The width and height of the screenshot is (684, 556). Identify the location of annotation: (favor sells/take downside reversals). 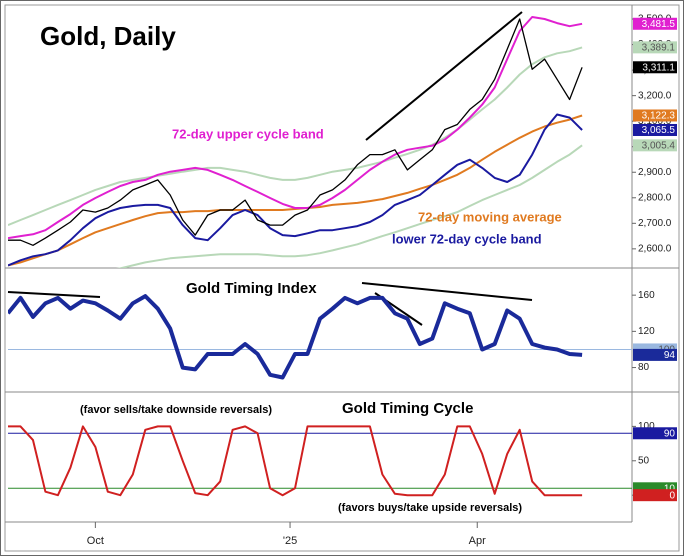
(176, 410).